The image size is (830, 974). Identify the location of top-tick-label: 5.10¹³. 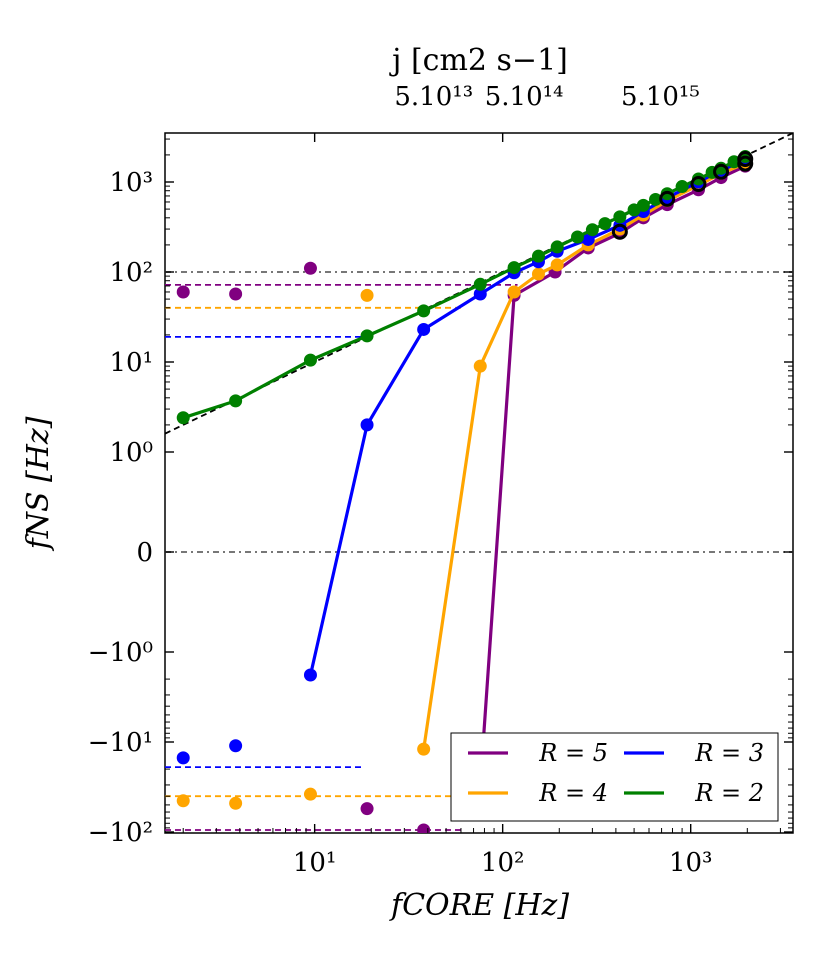
(433, 97).